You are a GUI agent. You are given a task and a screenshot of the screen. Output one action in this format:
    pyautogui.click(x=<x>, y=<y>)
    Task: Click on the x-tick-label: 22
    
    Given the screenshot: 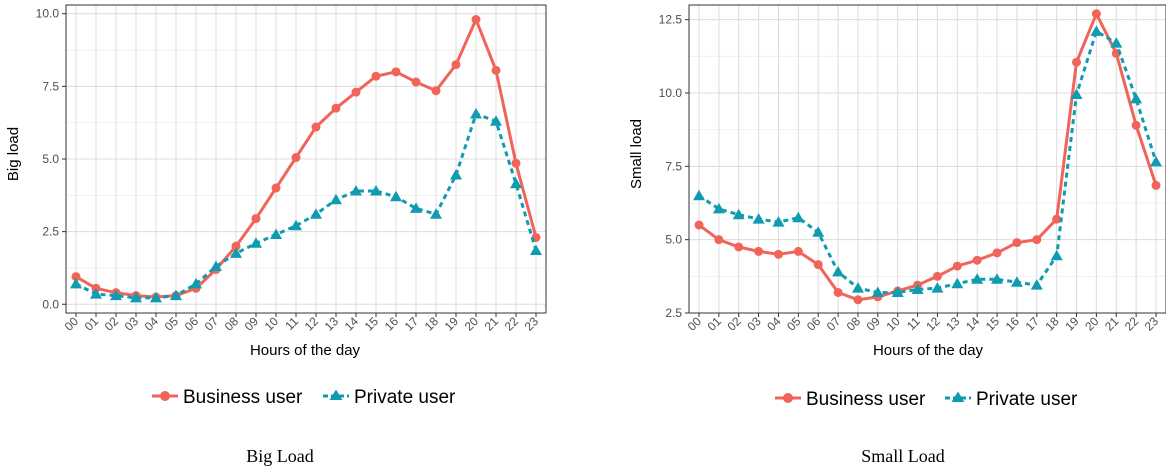 What is the action you would take?
    pyautogui.click(x=512, y=324)
    